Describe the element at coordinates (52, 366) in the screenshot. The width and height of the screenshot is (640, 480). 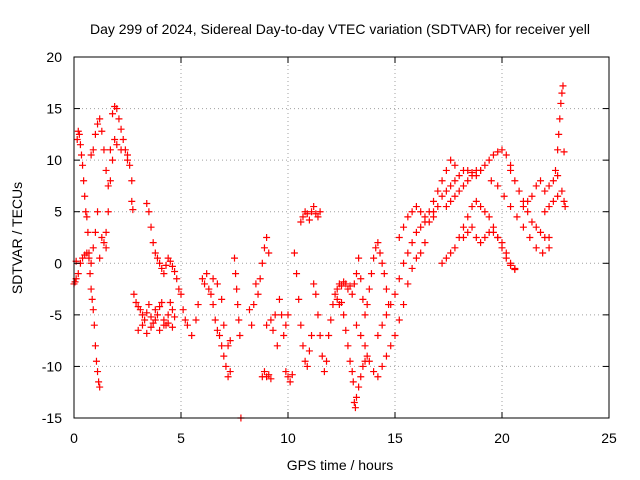
I see `y-tick-label-1: -10` at that location.